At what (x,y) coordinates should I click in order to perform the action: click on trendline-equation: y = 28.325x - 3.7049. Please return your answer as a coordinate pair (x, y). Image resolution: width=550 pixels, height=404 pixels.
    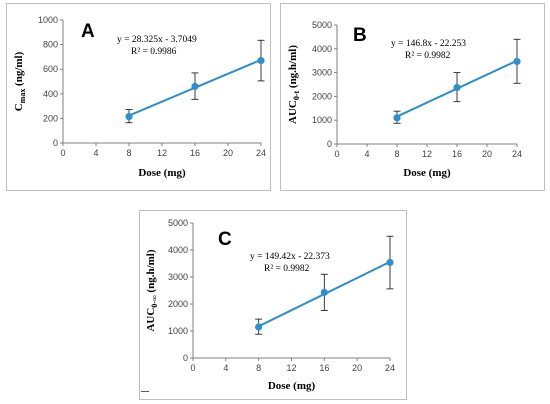
    Looking at the image, I should click on (157, 40).